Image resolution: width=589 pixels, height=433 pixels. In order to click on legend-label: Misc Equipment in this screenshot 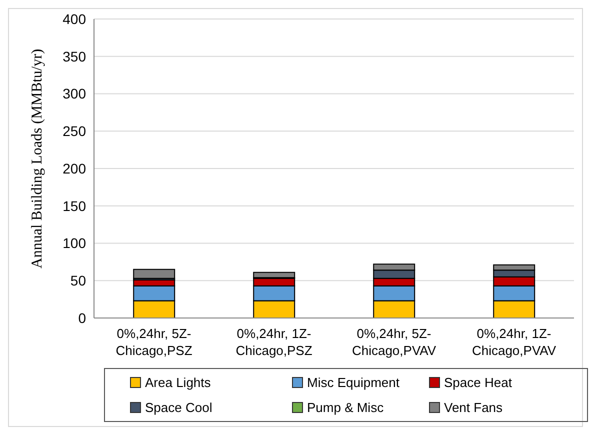, I will do `click(353, 382)`.